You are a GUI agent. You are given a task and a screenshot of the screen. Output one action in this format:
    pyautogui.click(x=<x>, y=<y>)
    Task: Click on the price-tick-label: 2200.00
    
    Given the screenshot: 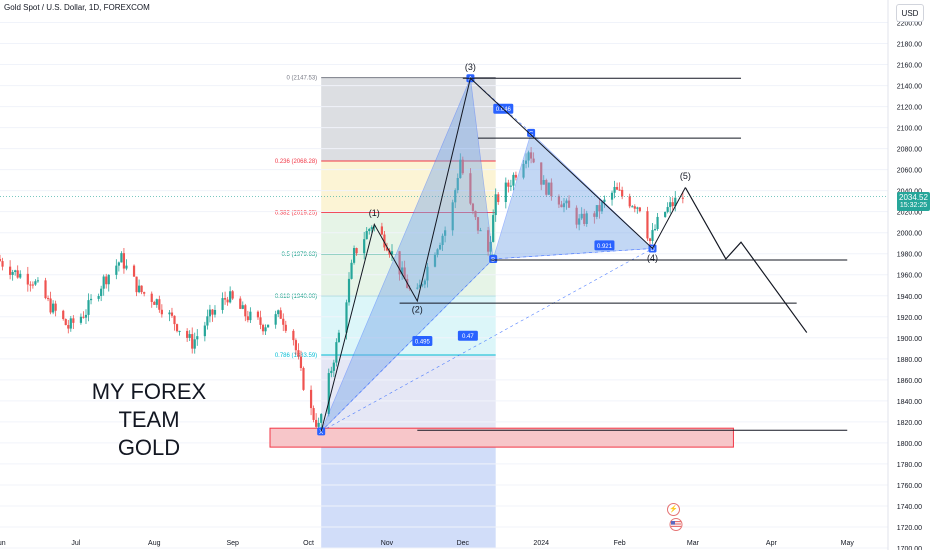 What is the action you would take?
    pyautogui.click(x=909, y=24)
    